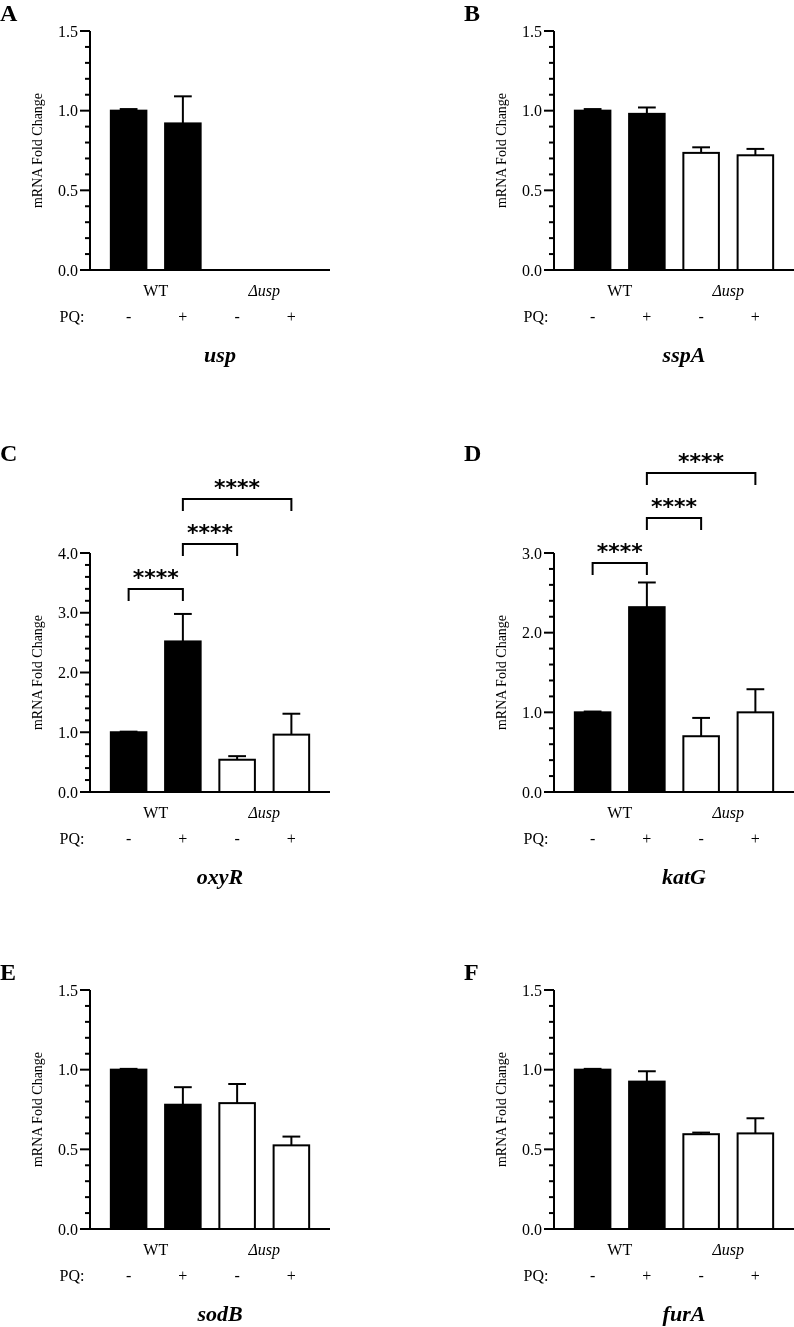  What do you see at coordinates (219, 1313) in the screenshot?
I see `x-axis-title: sodB` at bounding box center [219, 1313].